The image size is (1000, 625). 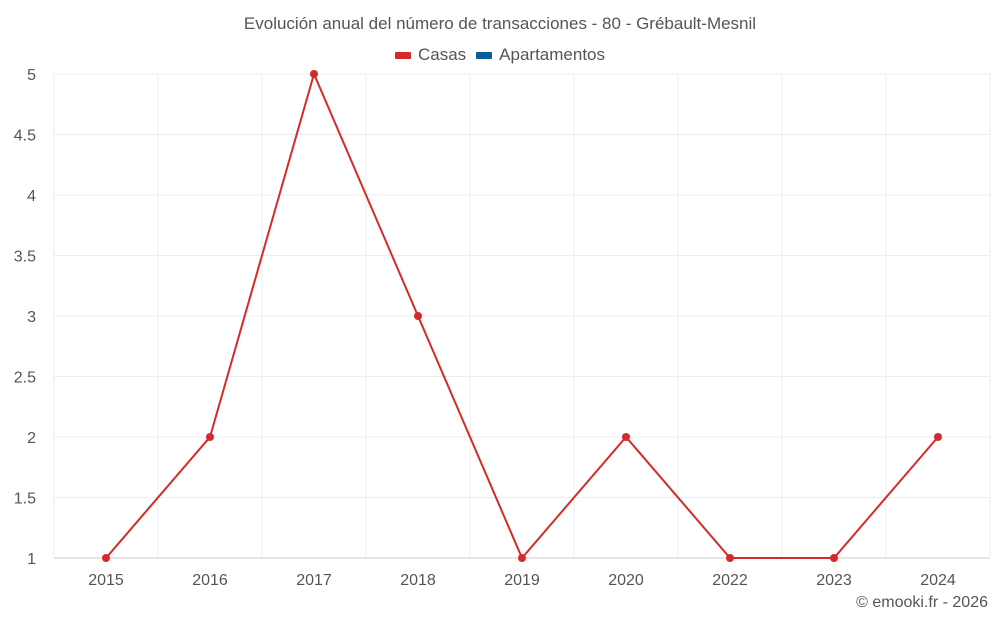 I want to click on legend-item-casas: Casas, so click(x=430, y=55).